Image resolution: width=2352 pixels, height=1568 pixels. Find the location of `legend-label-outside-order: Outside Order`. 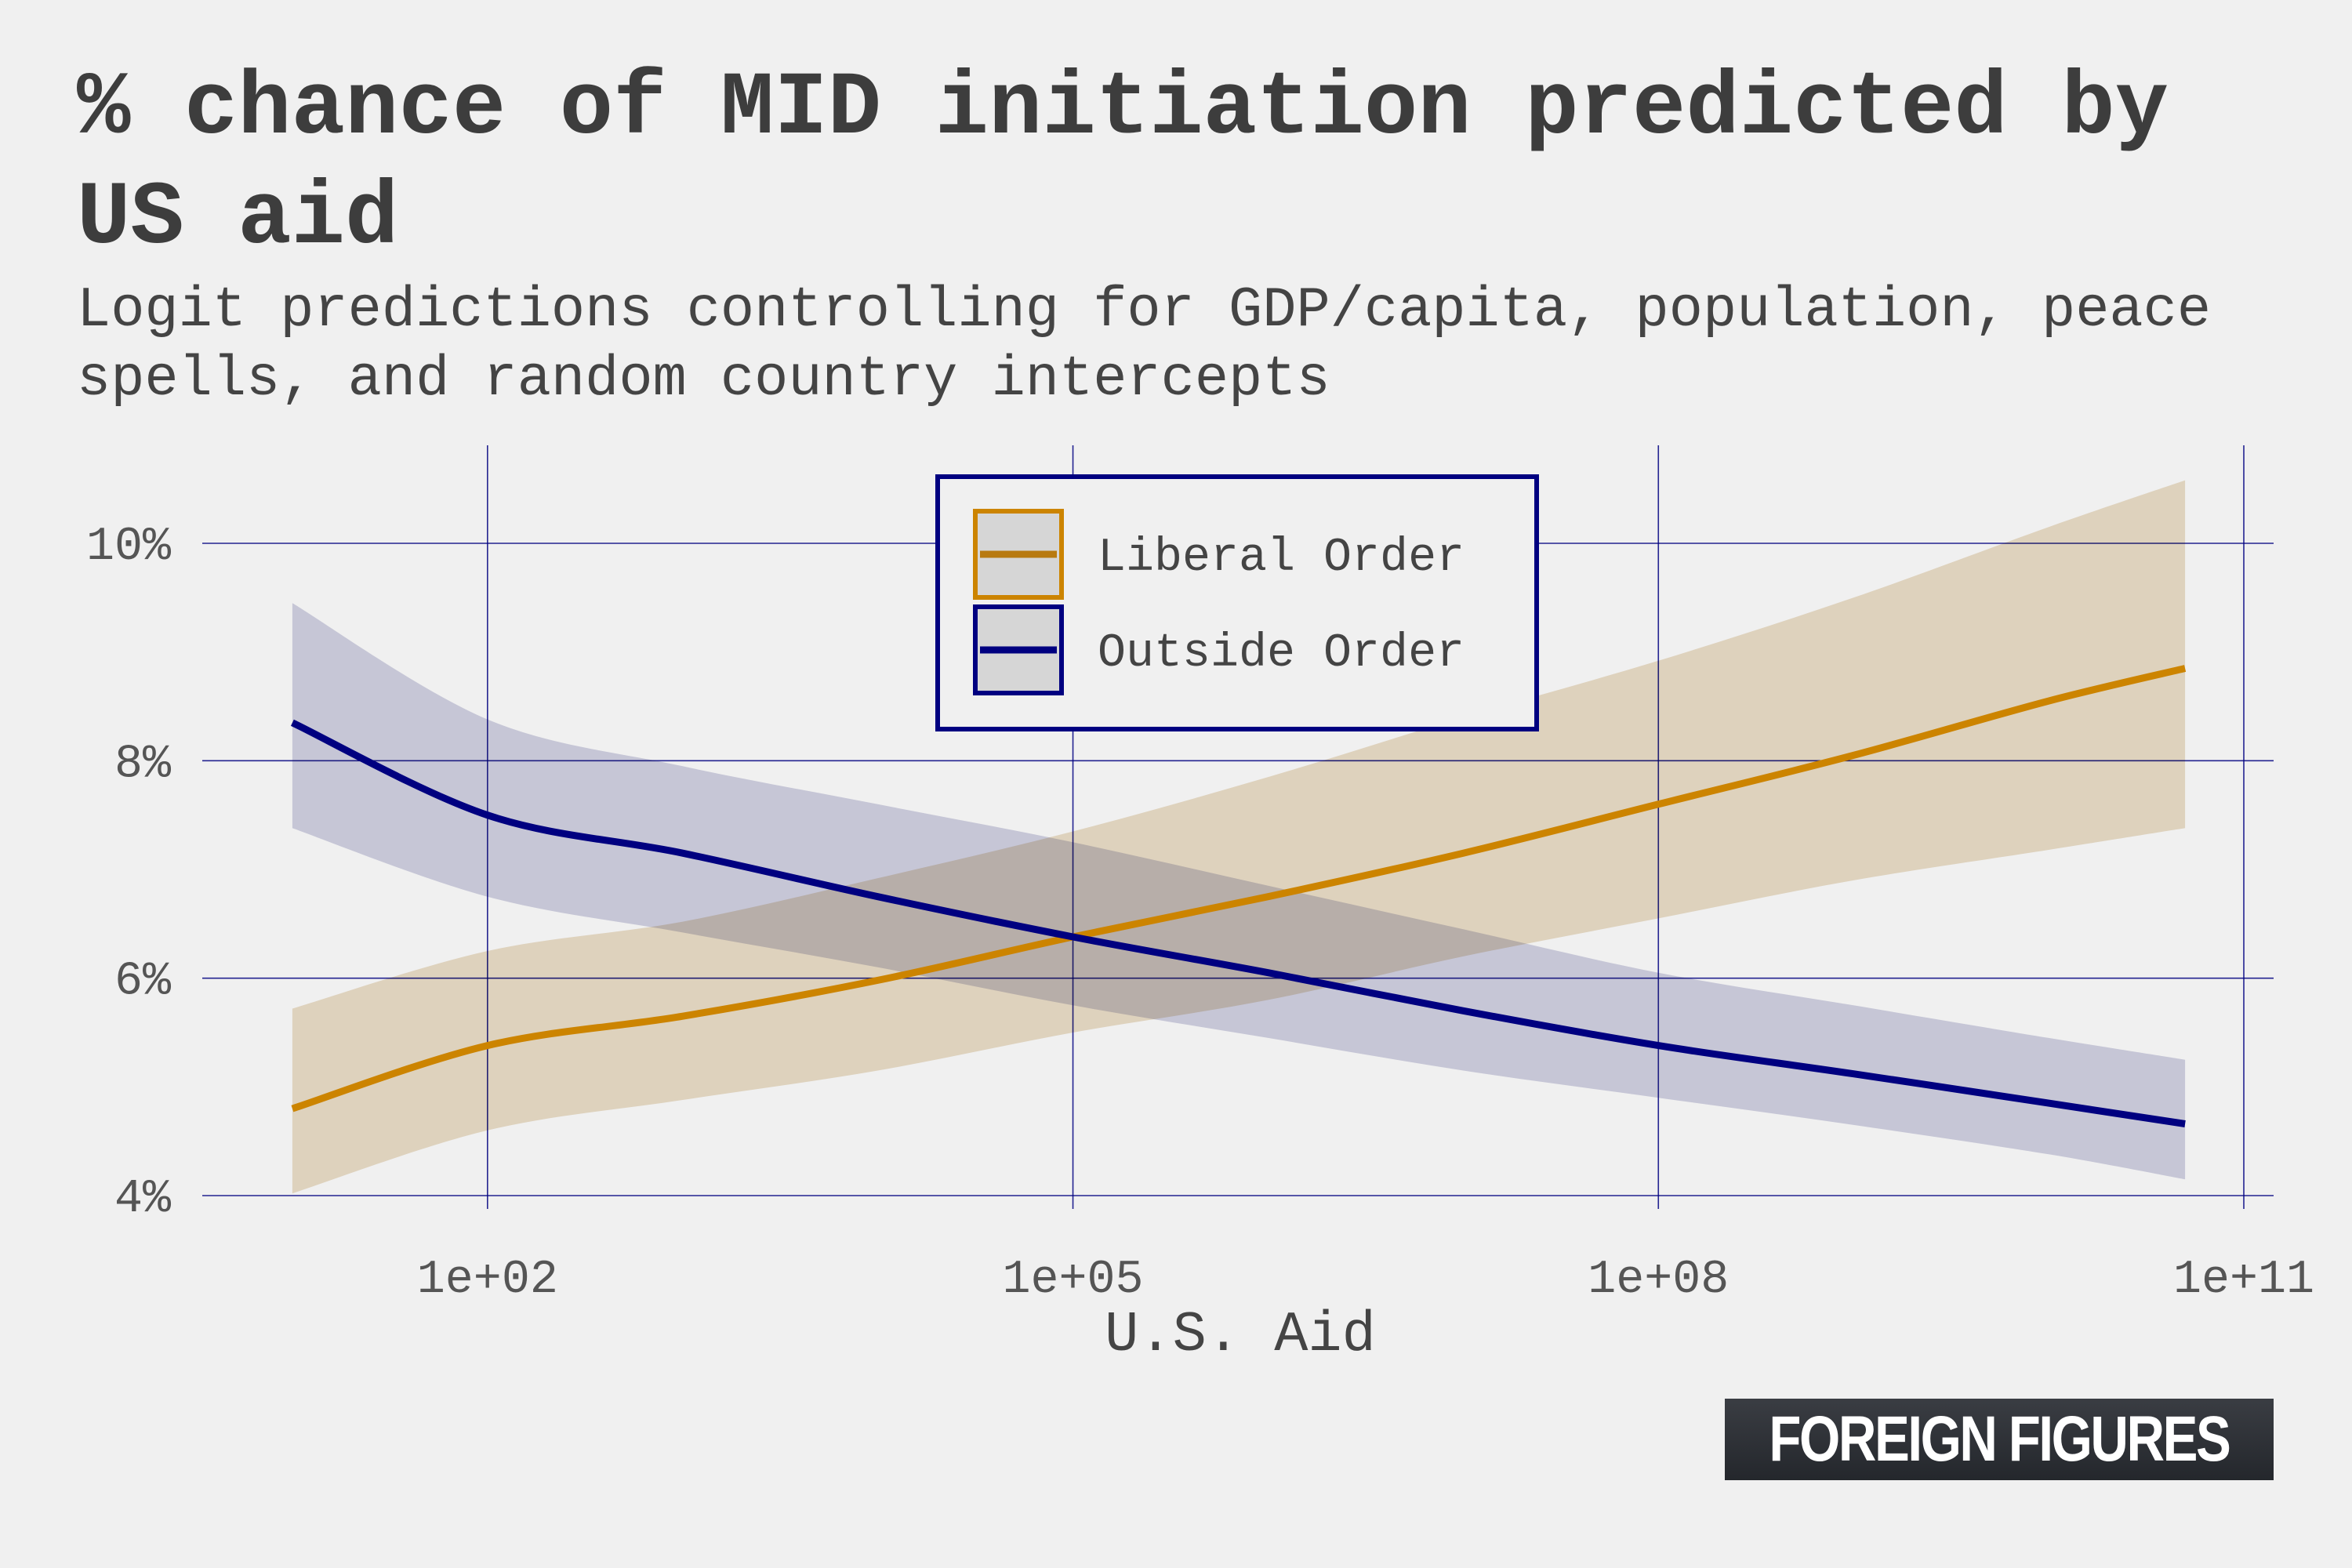

legend-label-outside-order: Outside Order is located at coordinates (1281, 654).